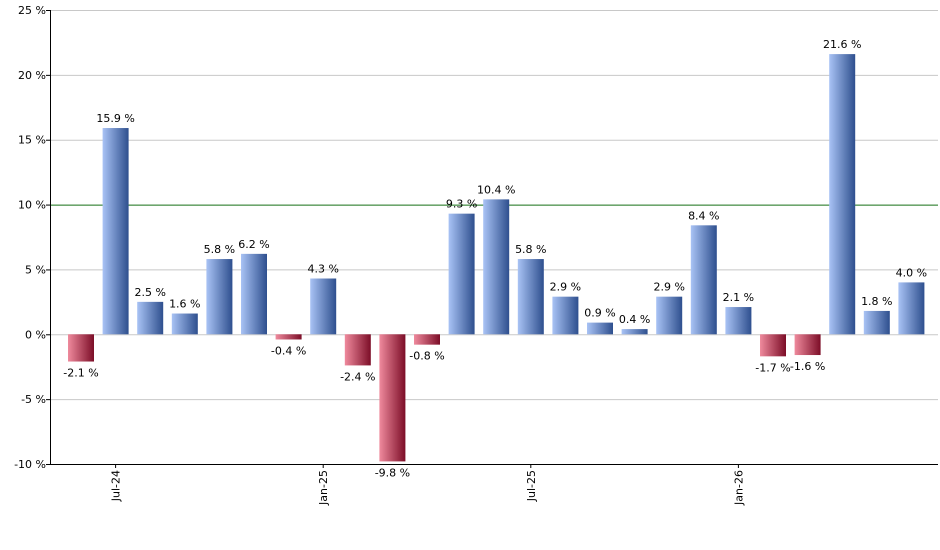  What do you see at coordinates (322, 269) in the screenshot?
I see `data-label: 4.3 %` at bounding box center [322, 269].